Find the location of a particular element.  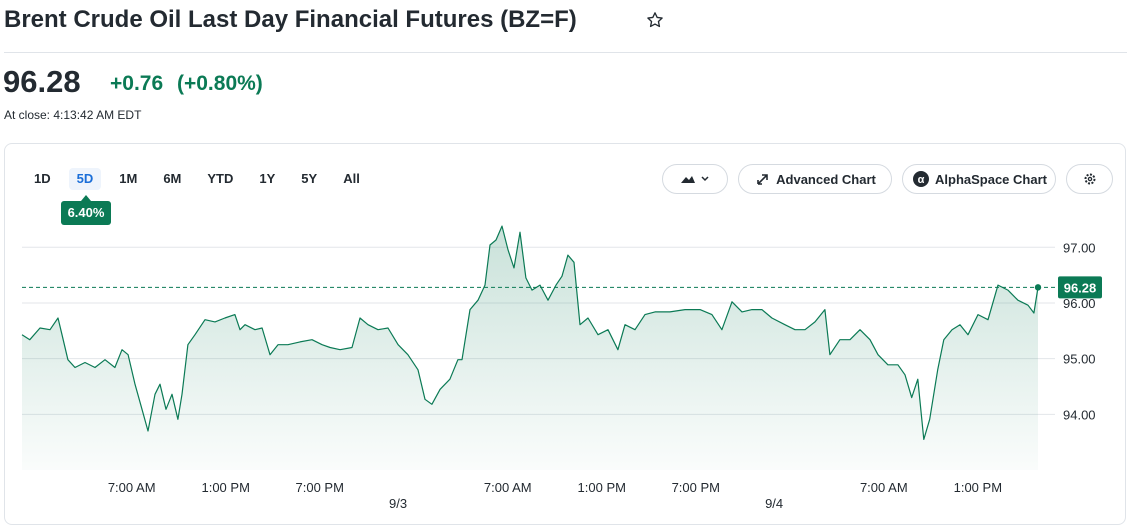

price-change: +0.76 is located at coordinates (137, 83).